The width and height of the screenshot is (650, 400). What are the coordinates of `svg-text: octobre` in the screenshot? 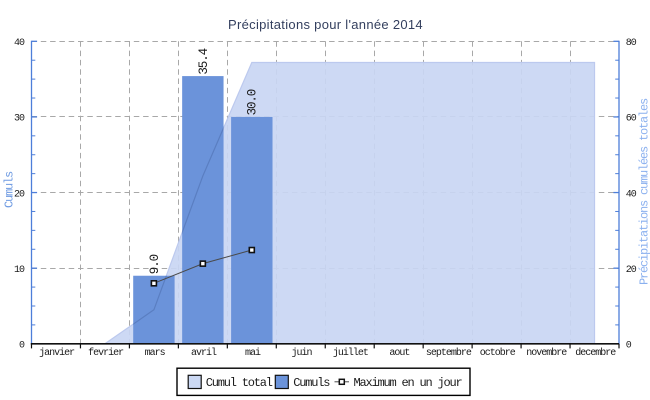 It's located at (498, 353).